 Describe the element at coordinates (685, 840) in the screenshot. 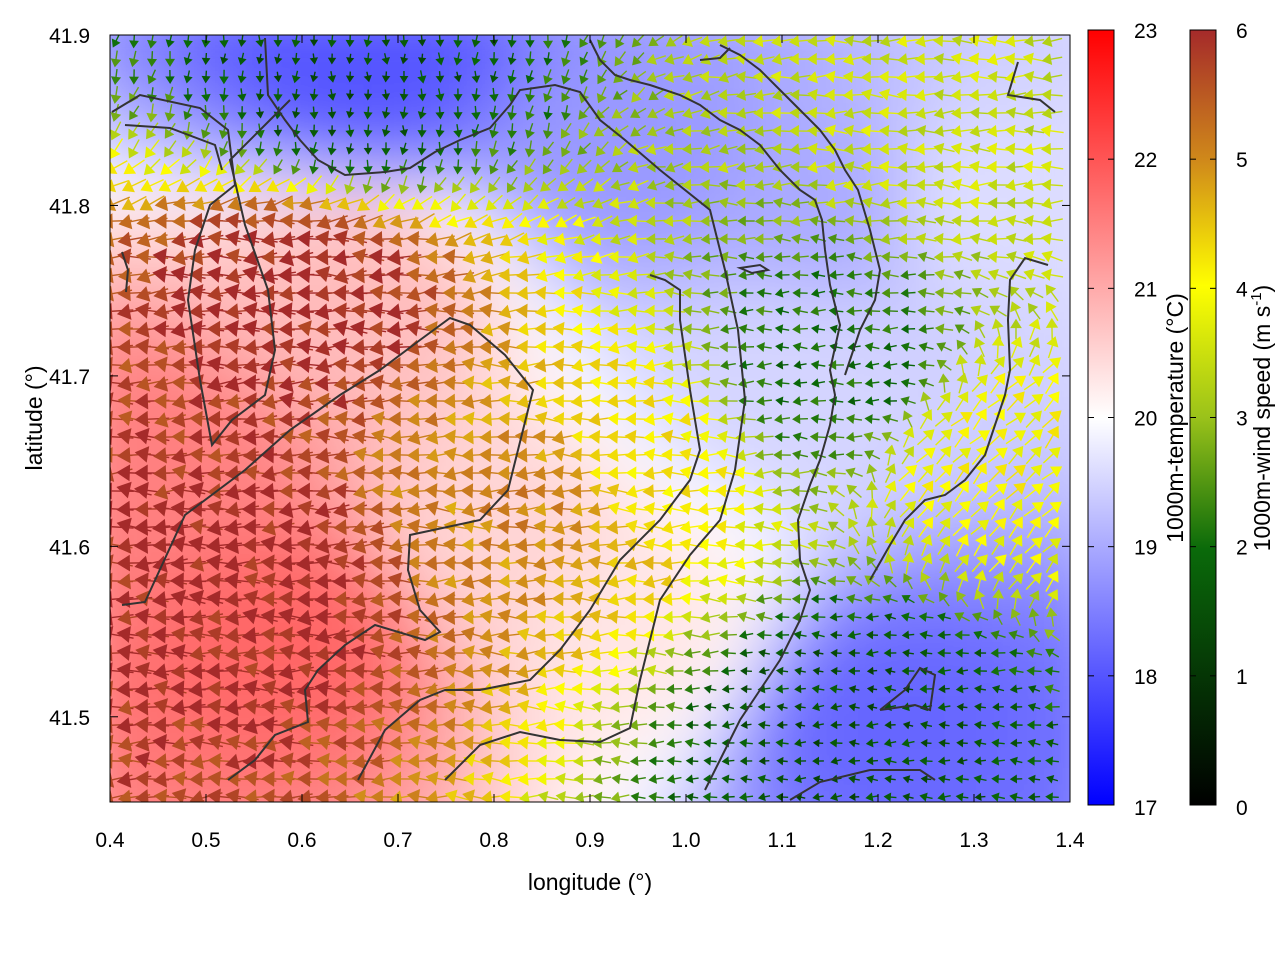

I see `x-tick-label: 1.0` at that location.